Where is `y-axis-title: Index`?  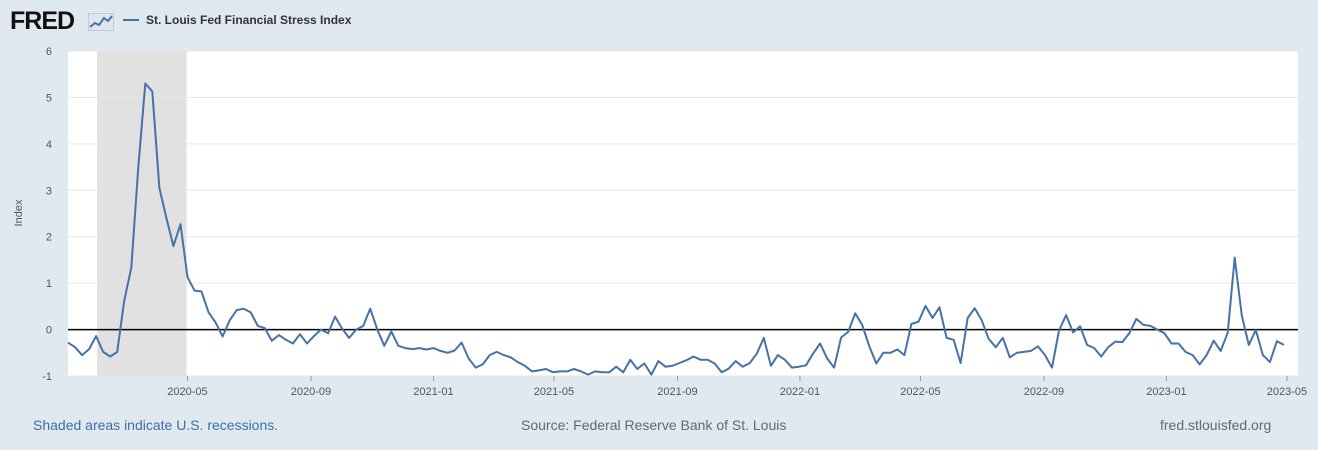
y-axis-title: Index is located at coordinates (19, 212).